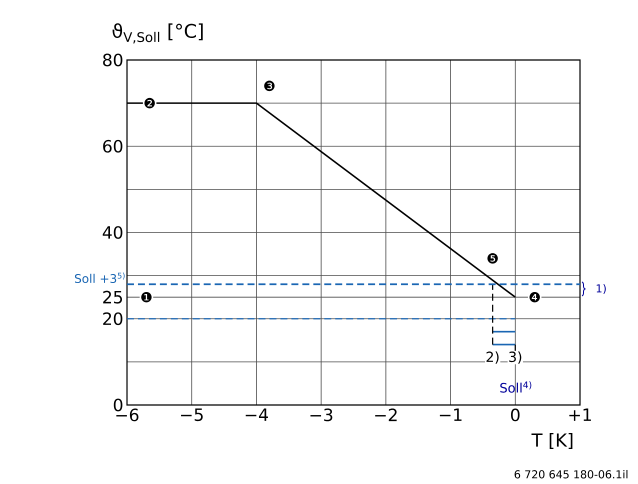 This screenshot has width=638, height=484. I want to click on y-tick-label: 25, so click(112, 297).